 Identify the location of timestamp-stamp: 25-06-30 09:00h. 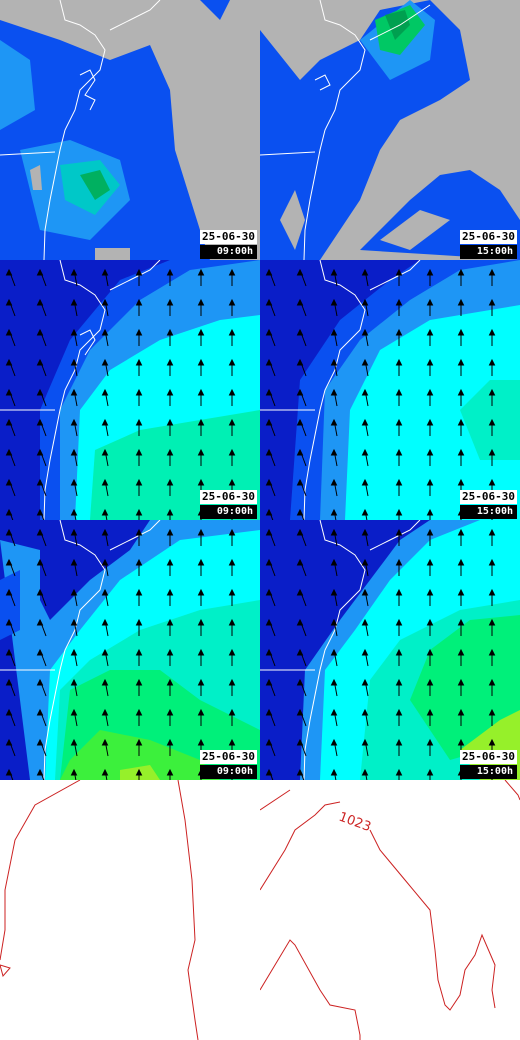
(228, 765).